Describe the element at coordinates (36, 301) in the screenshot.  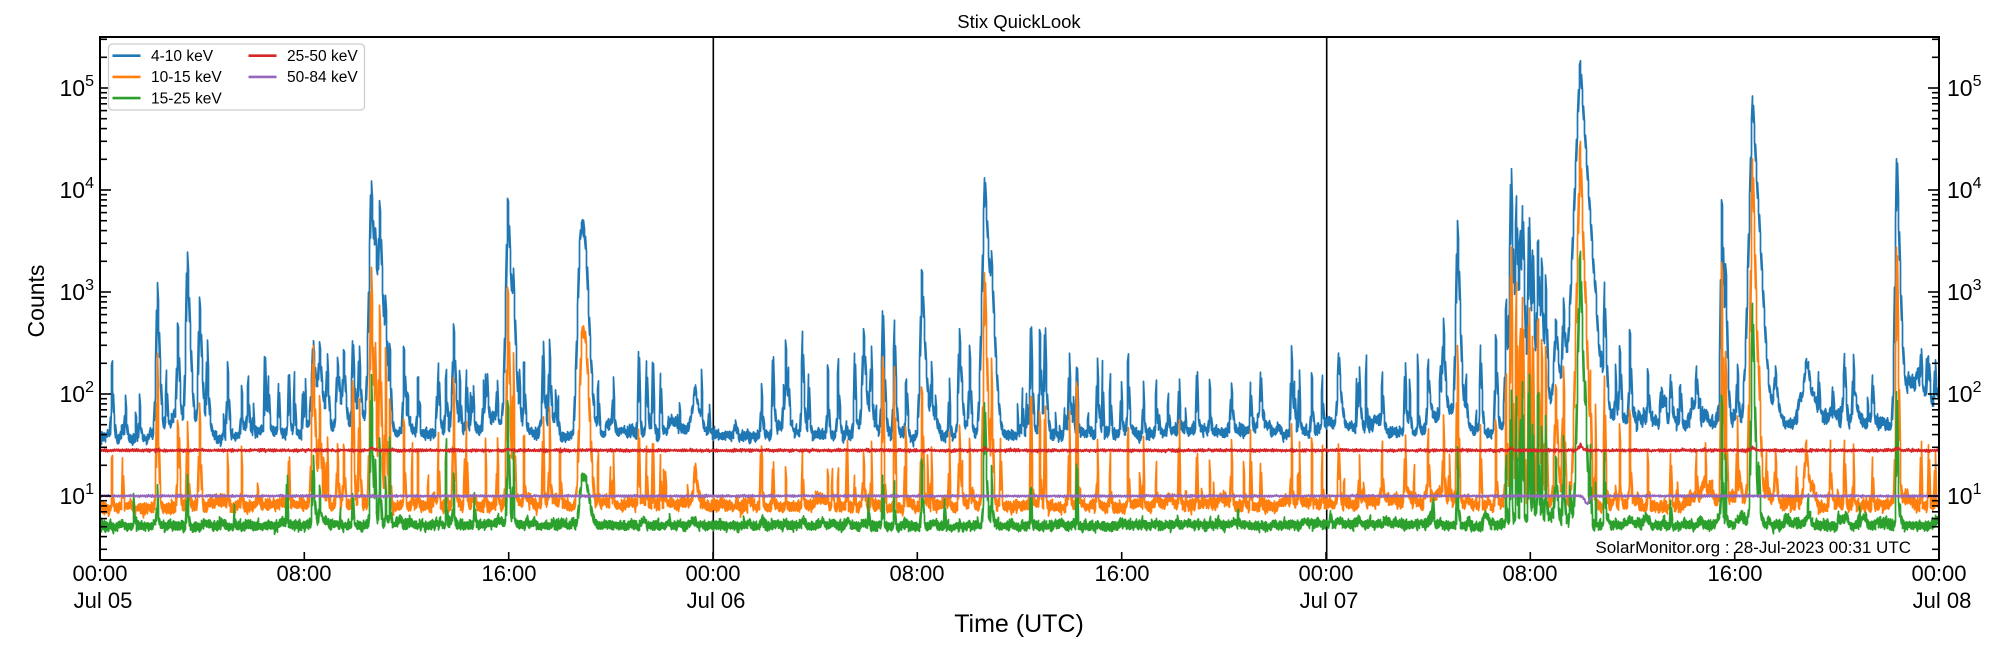
I see `svg-text: Counts` at that location.